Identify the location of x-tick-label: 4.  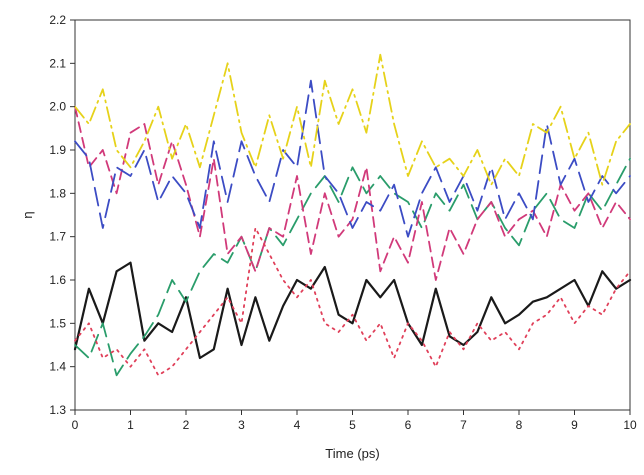
(297, 425).